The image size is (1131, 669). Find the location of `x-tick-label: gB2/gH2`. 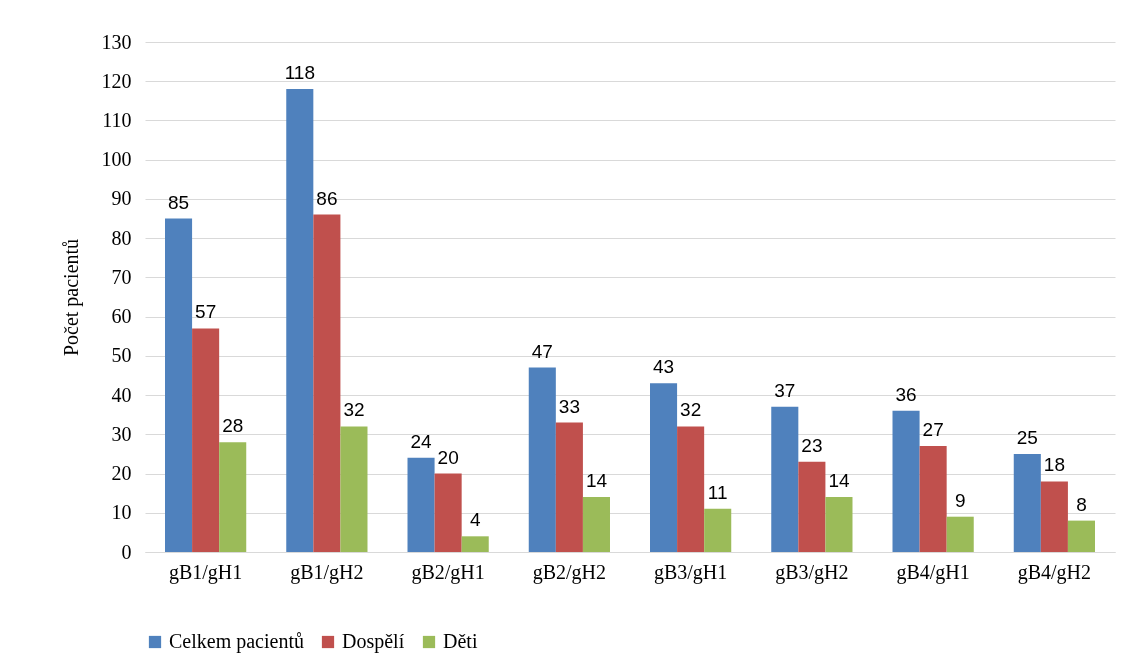

x-tick-label: gB2/gH2 is located at coordinates (569, 572).